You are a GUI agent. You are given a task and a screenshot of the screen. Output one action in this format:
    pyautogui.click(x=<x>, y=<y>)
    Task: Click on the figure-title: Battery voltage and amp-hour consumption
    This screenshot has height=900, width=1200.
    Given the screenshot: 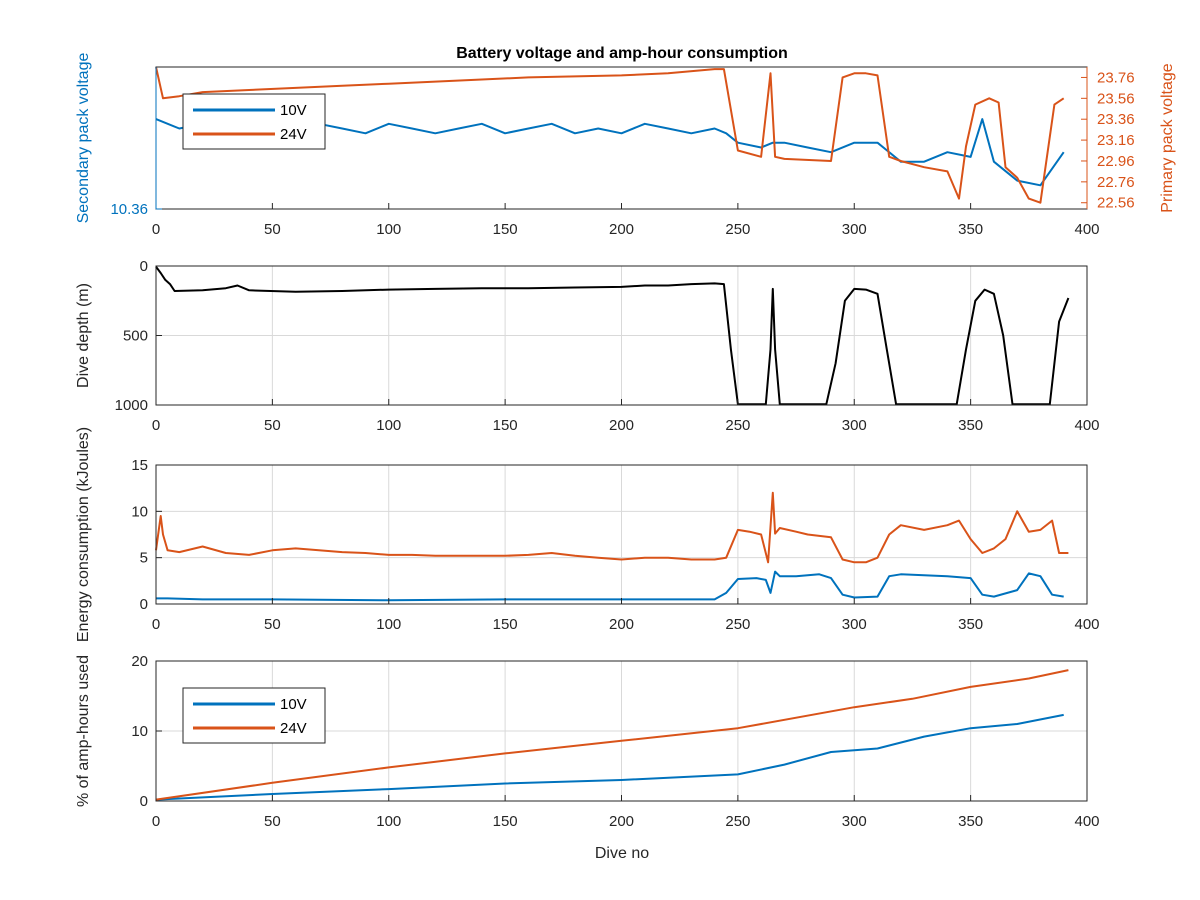 What is the action you would take?
    pyautogui.click(x=622, y=53)
    